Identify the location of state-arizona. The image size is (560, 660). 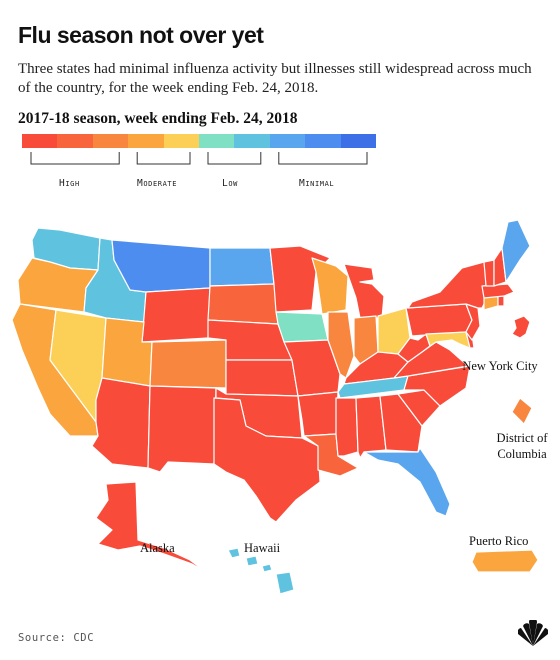
(121, 423).